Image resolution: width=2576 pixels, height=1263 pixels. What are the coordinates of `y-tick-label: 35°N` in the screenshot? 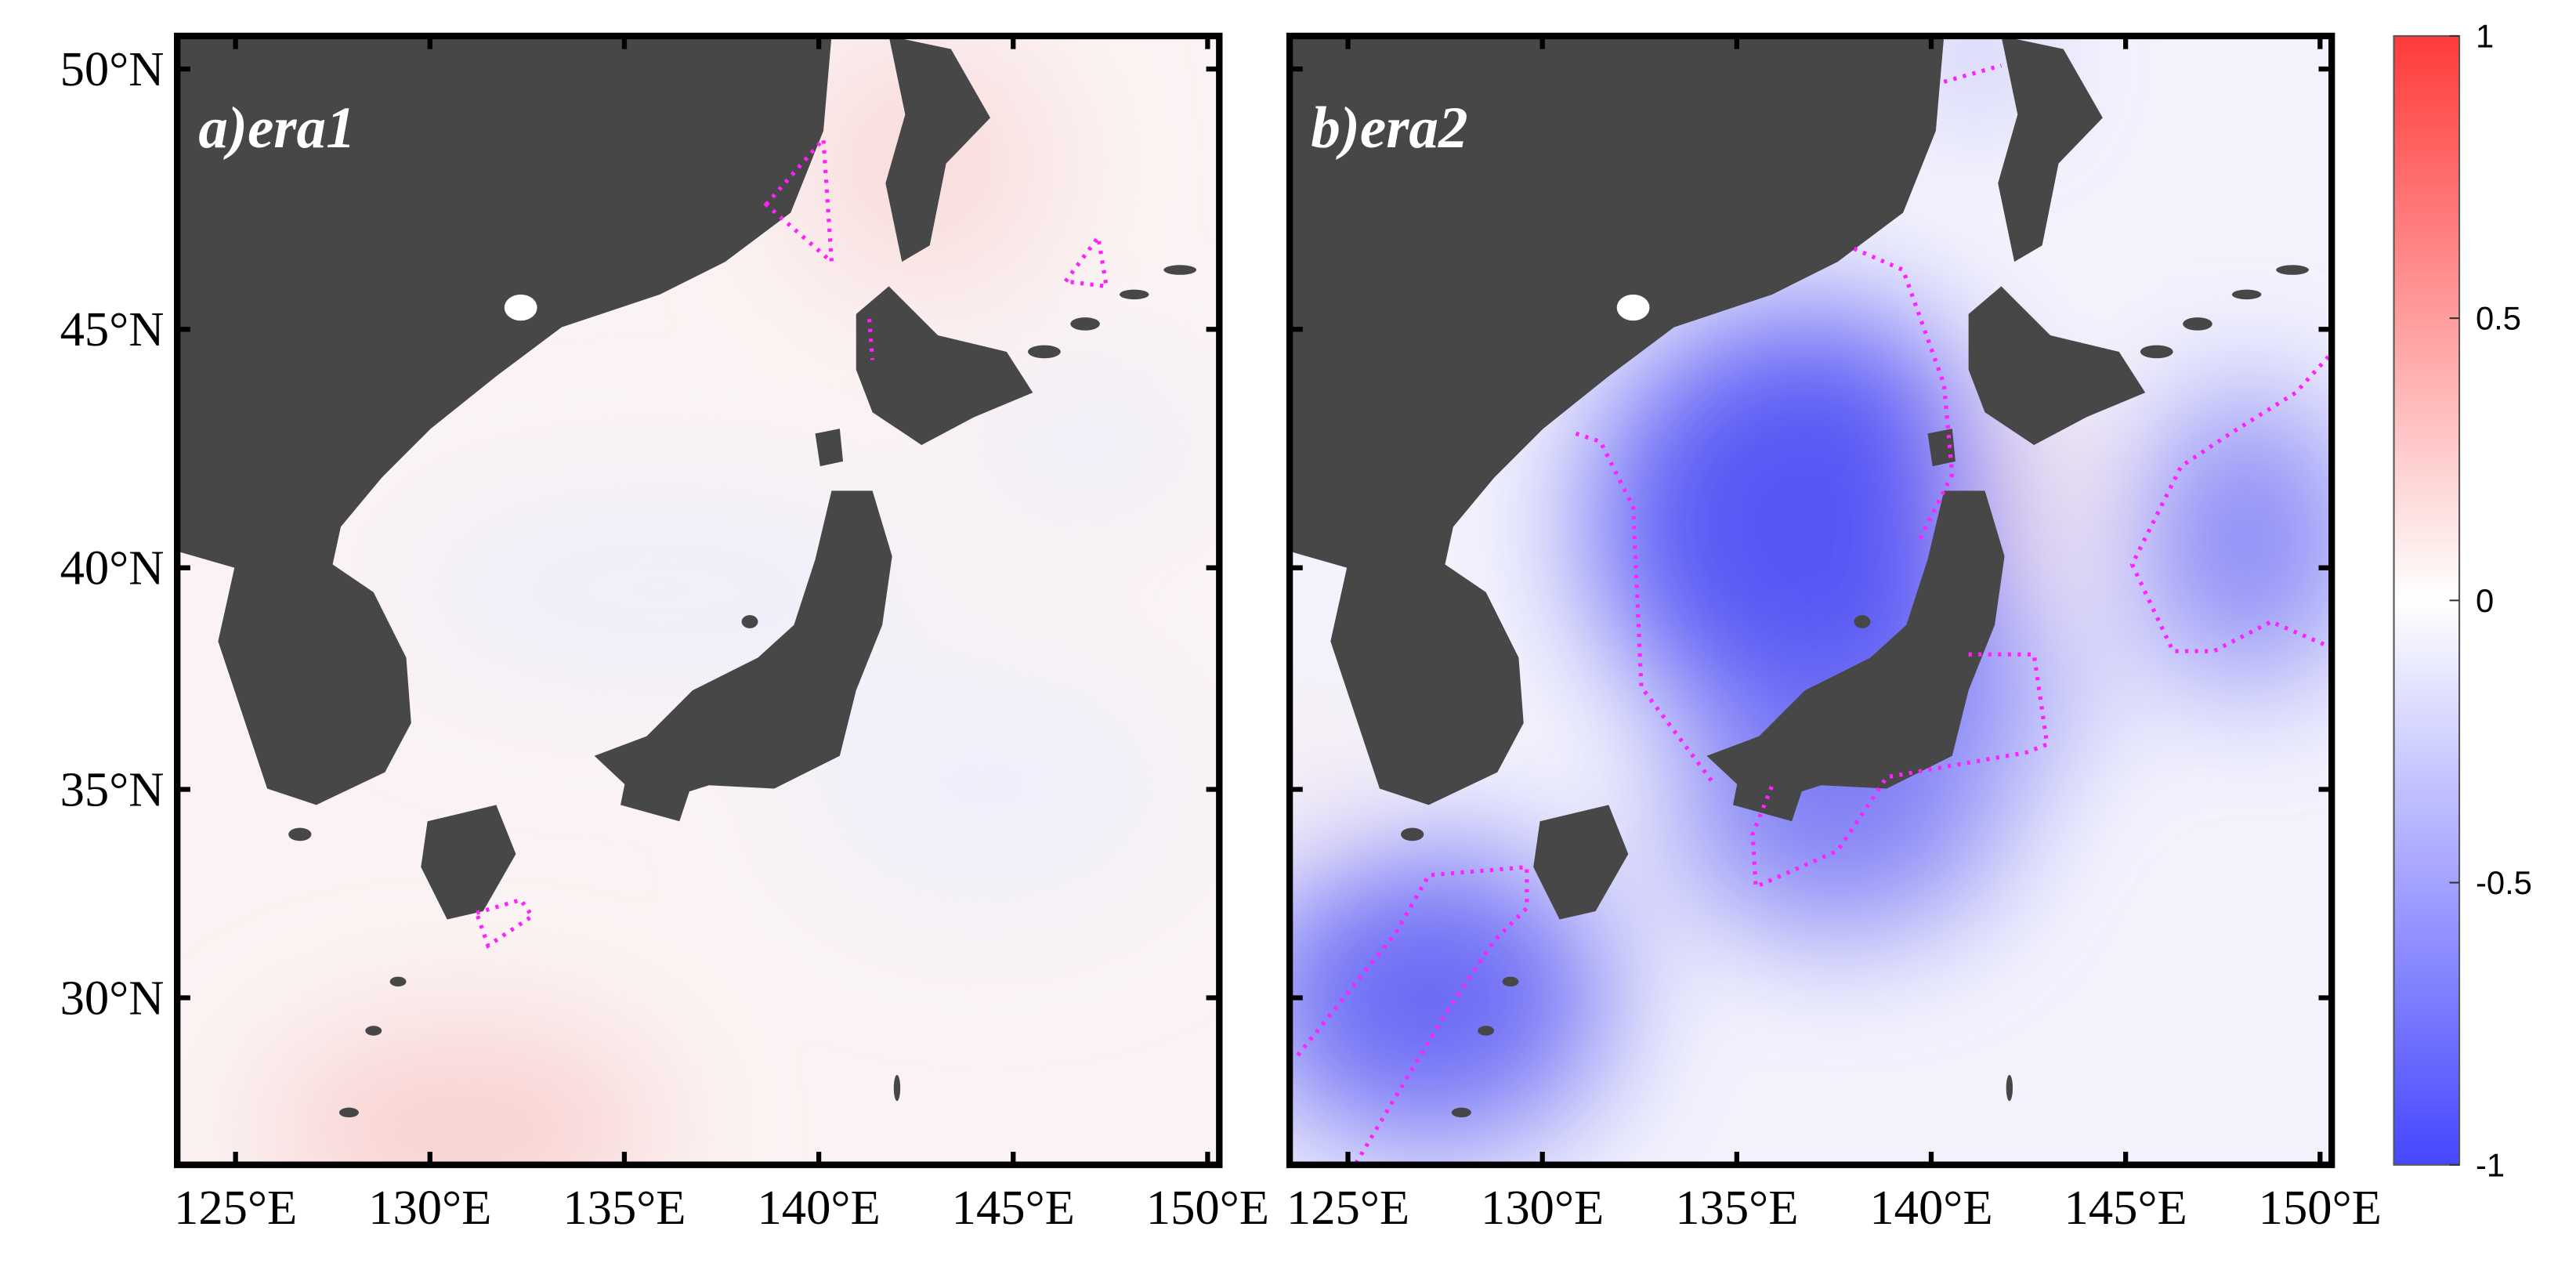 It's located at (112, 789).